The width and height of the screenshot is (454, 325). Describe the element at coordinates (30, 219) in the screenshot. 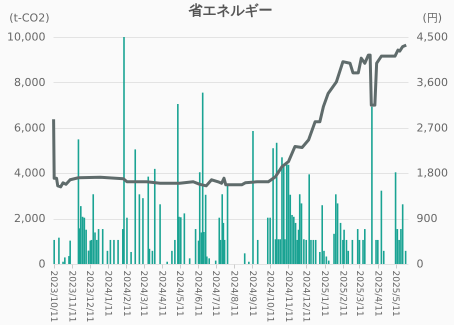

I see `y-tick-label: 2,000` at that location.